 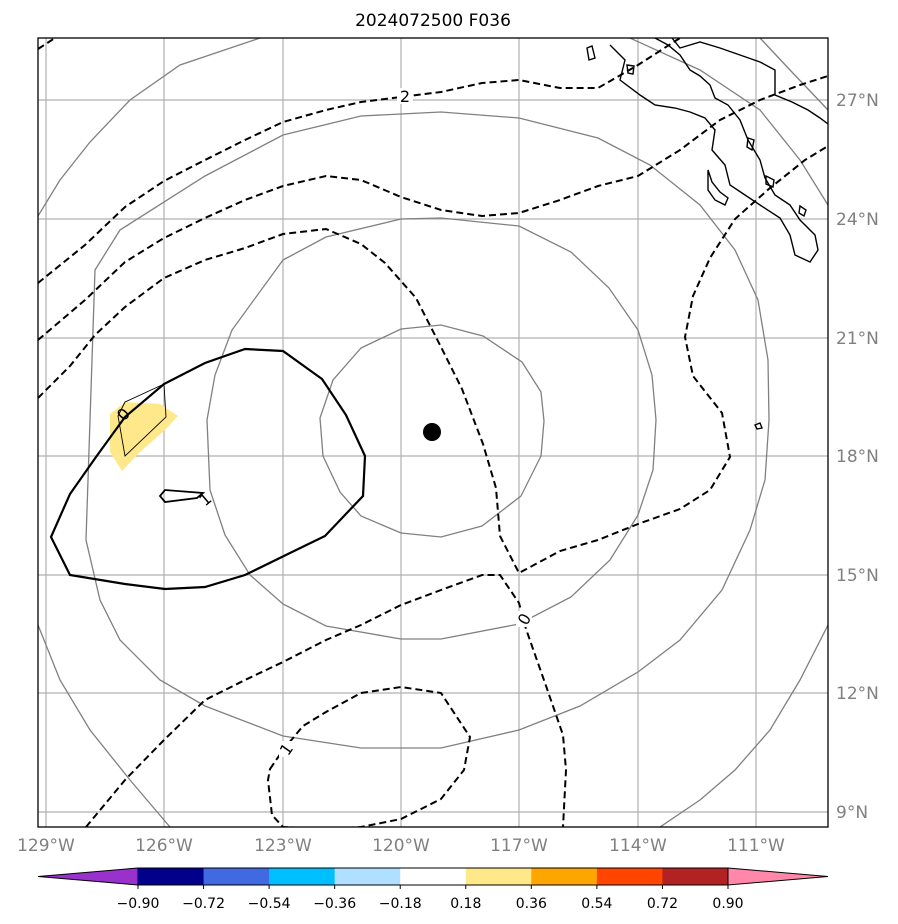 What do you see at coordinates (164, 846) in the screenshot?
I see `lon-label: 126°W` at bounding box center [164, 846].